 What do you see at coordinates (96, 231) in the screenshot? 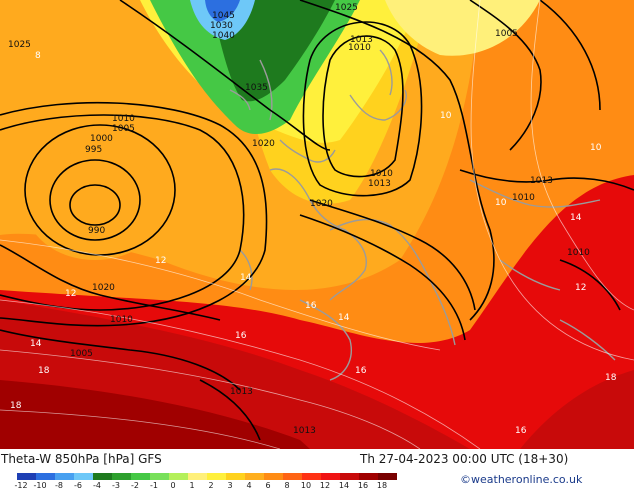
I see `isobar-label: 990` at bounding box center [96, 231].